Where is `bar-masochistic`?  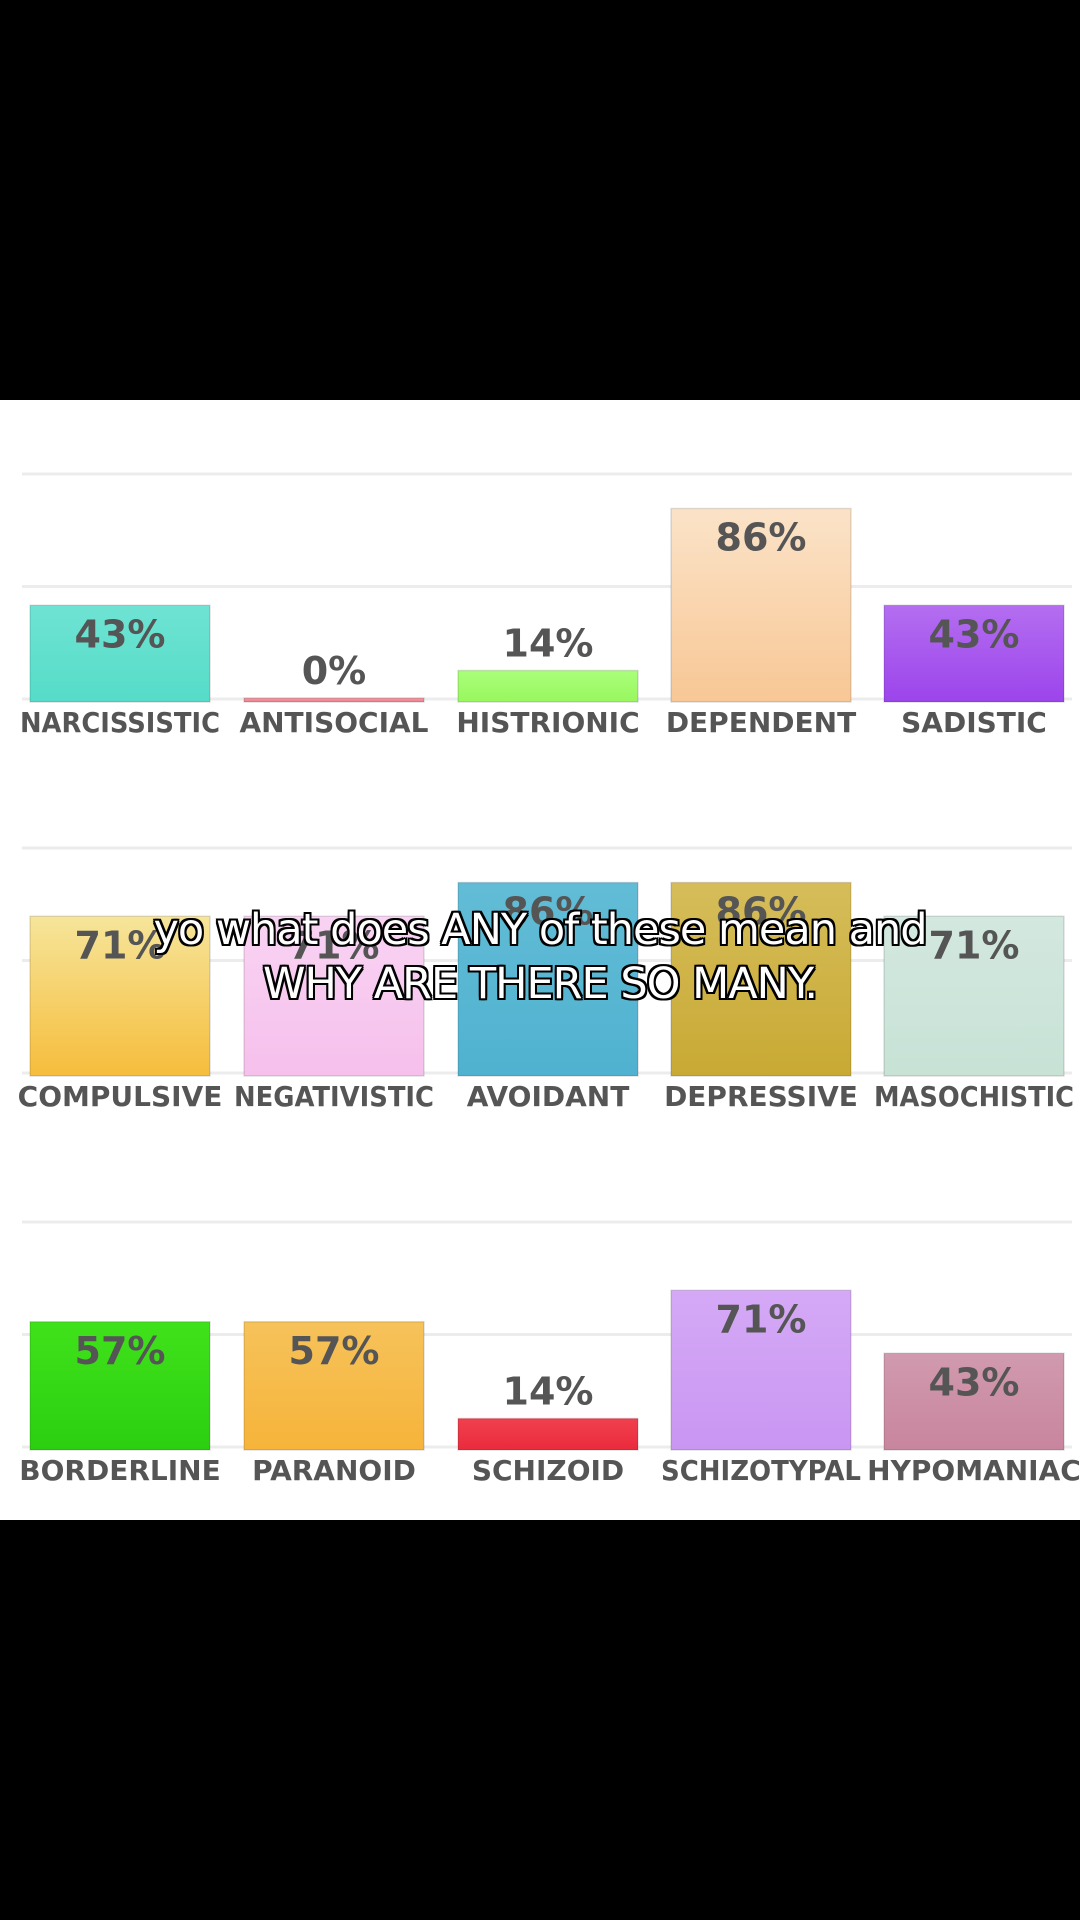
bar-masochistic is located at coordinates (974, 996).